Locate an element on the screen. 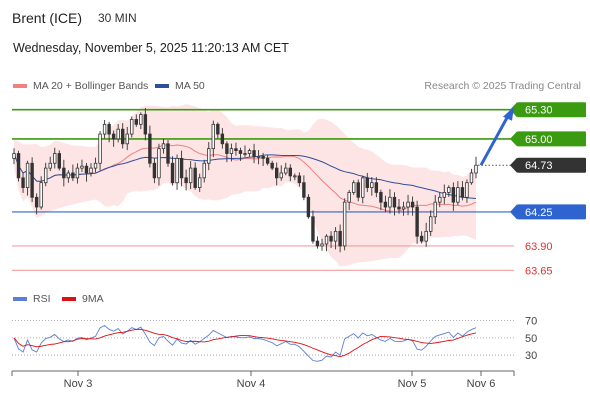 This screenshot has width=590, height=400. level-label-63.90: 63.90 is located at coordinates (539, 247).